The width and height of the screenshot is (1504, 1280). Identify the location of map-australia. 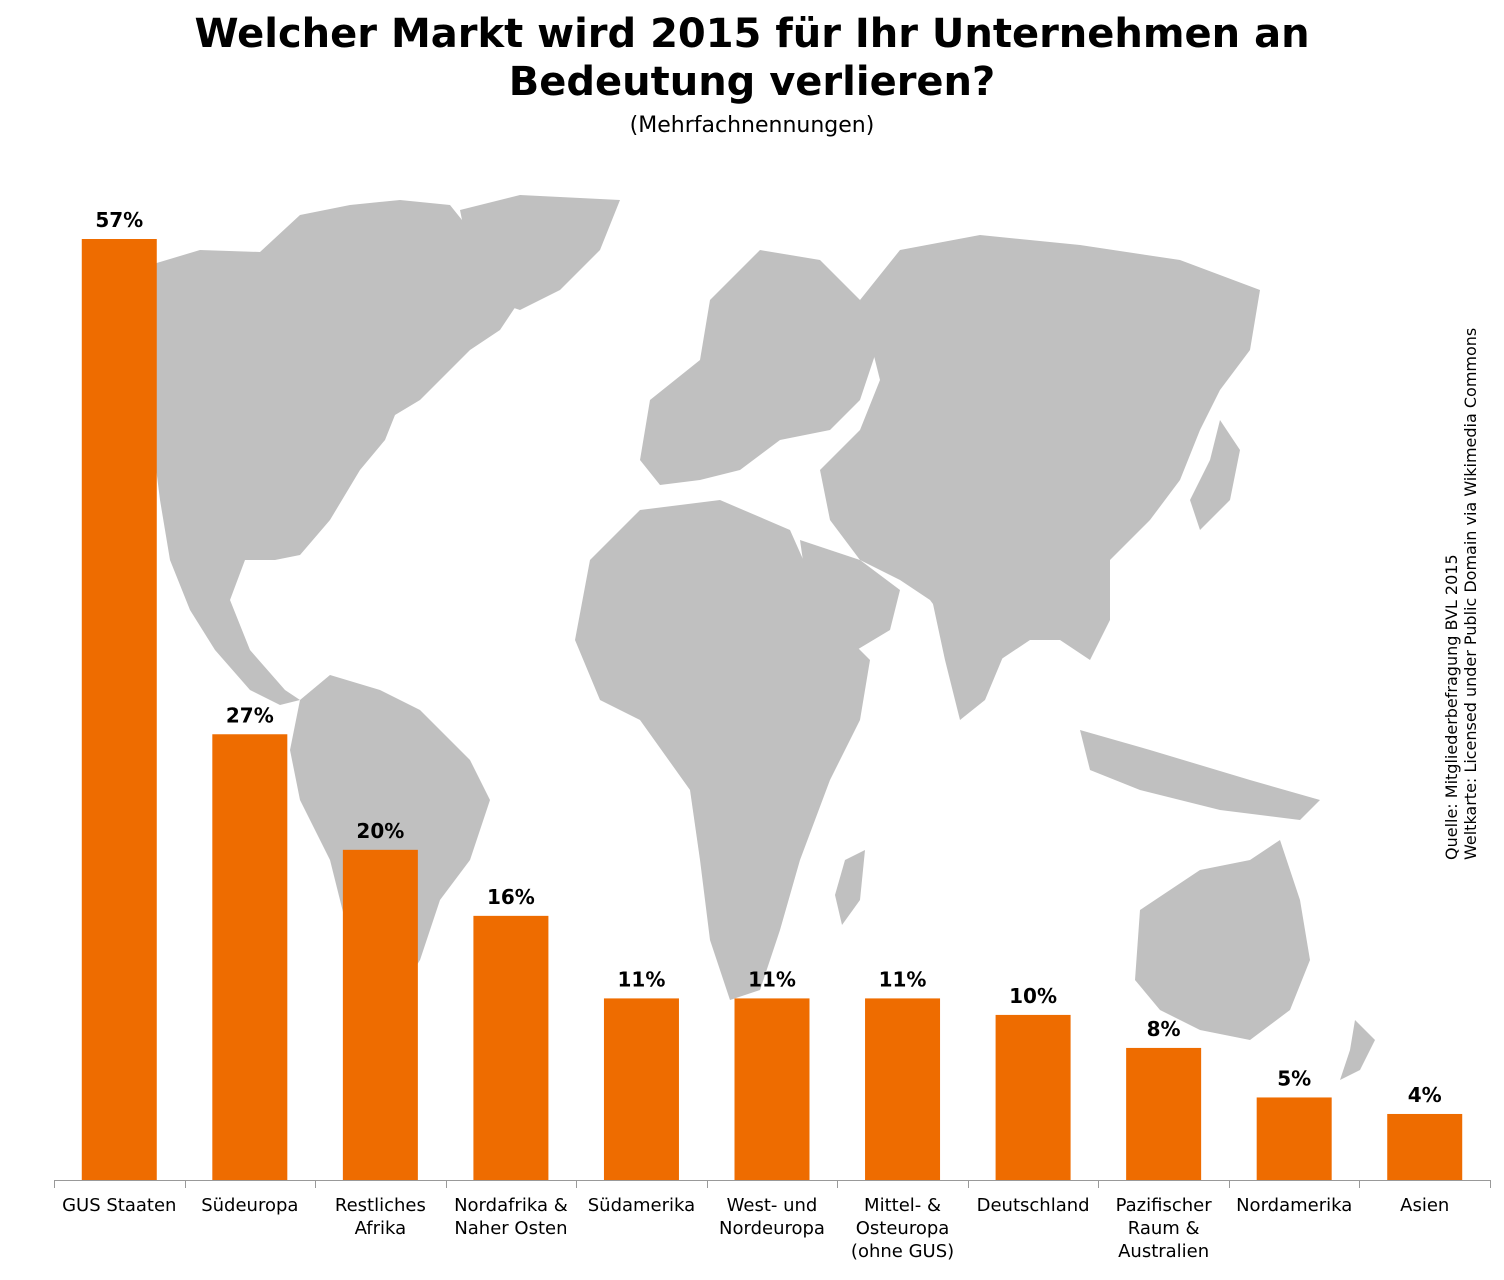
(1222, 940).